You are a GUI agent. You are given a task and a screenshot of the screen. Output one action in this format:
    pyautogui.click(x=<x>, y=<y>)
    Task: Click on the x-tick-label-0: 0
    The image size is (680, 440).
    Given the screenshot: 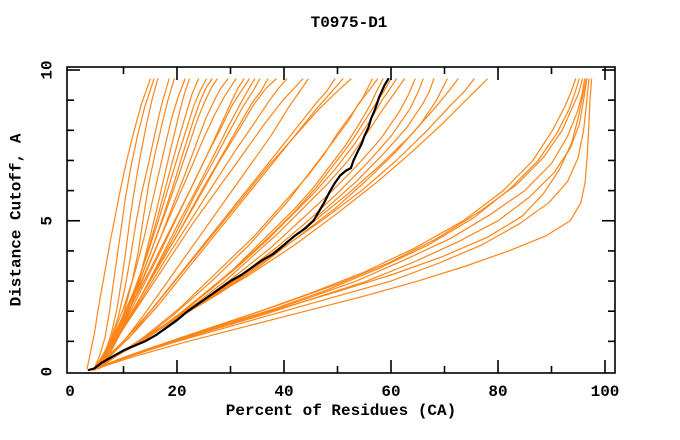 What is the action you would take?
    pyautogui.click(x=70, y=392)
    